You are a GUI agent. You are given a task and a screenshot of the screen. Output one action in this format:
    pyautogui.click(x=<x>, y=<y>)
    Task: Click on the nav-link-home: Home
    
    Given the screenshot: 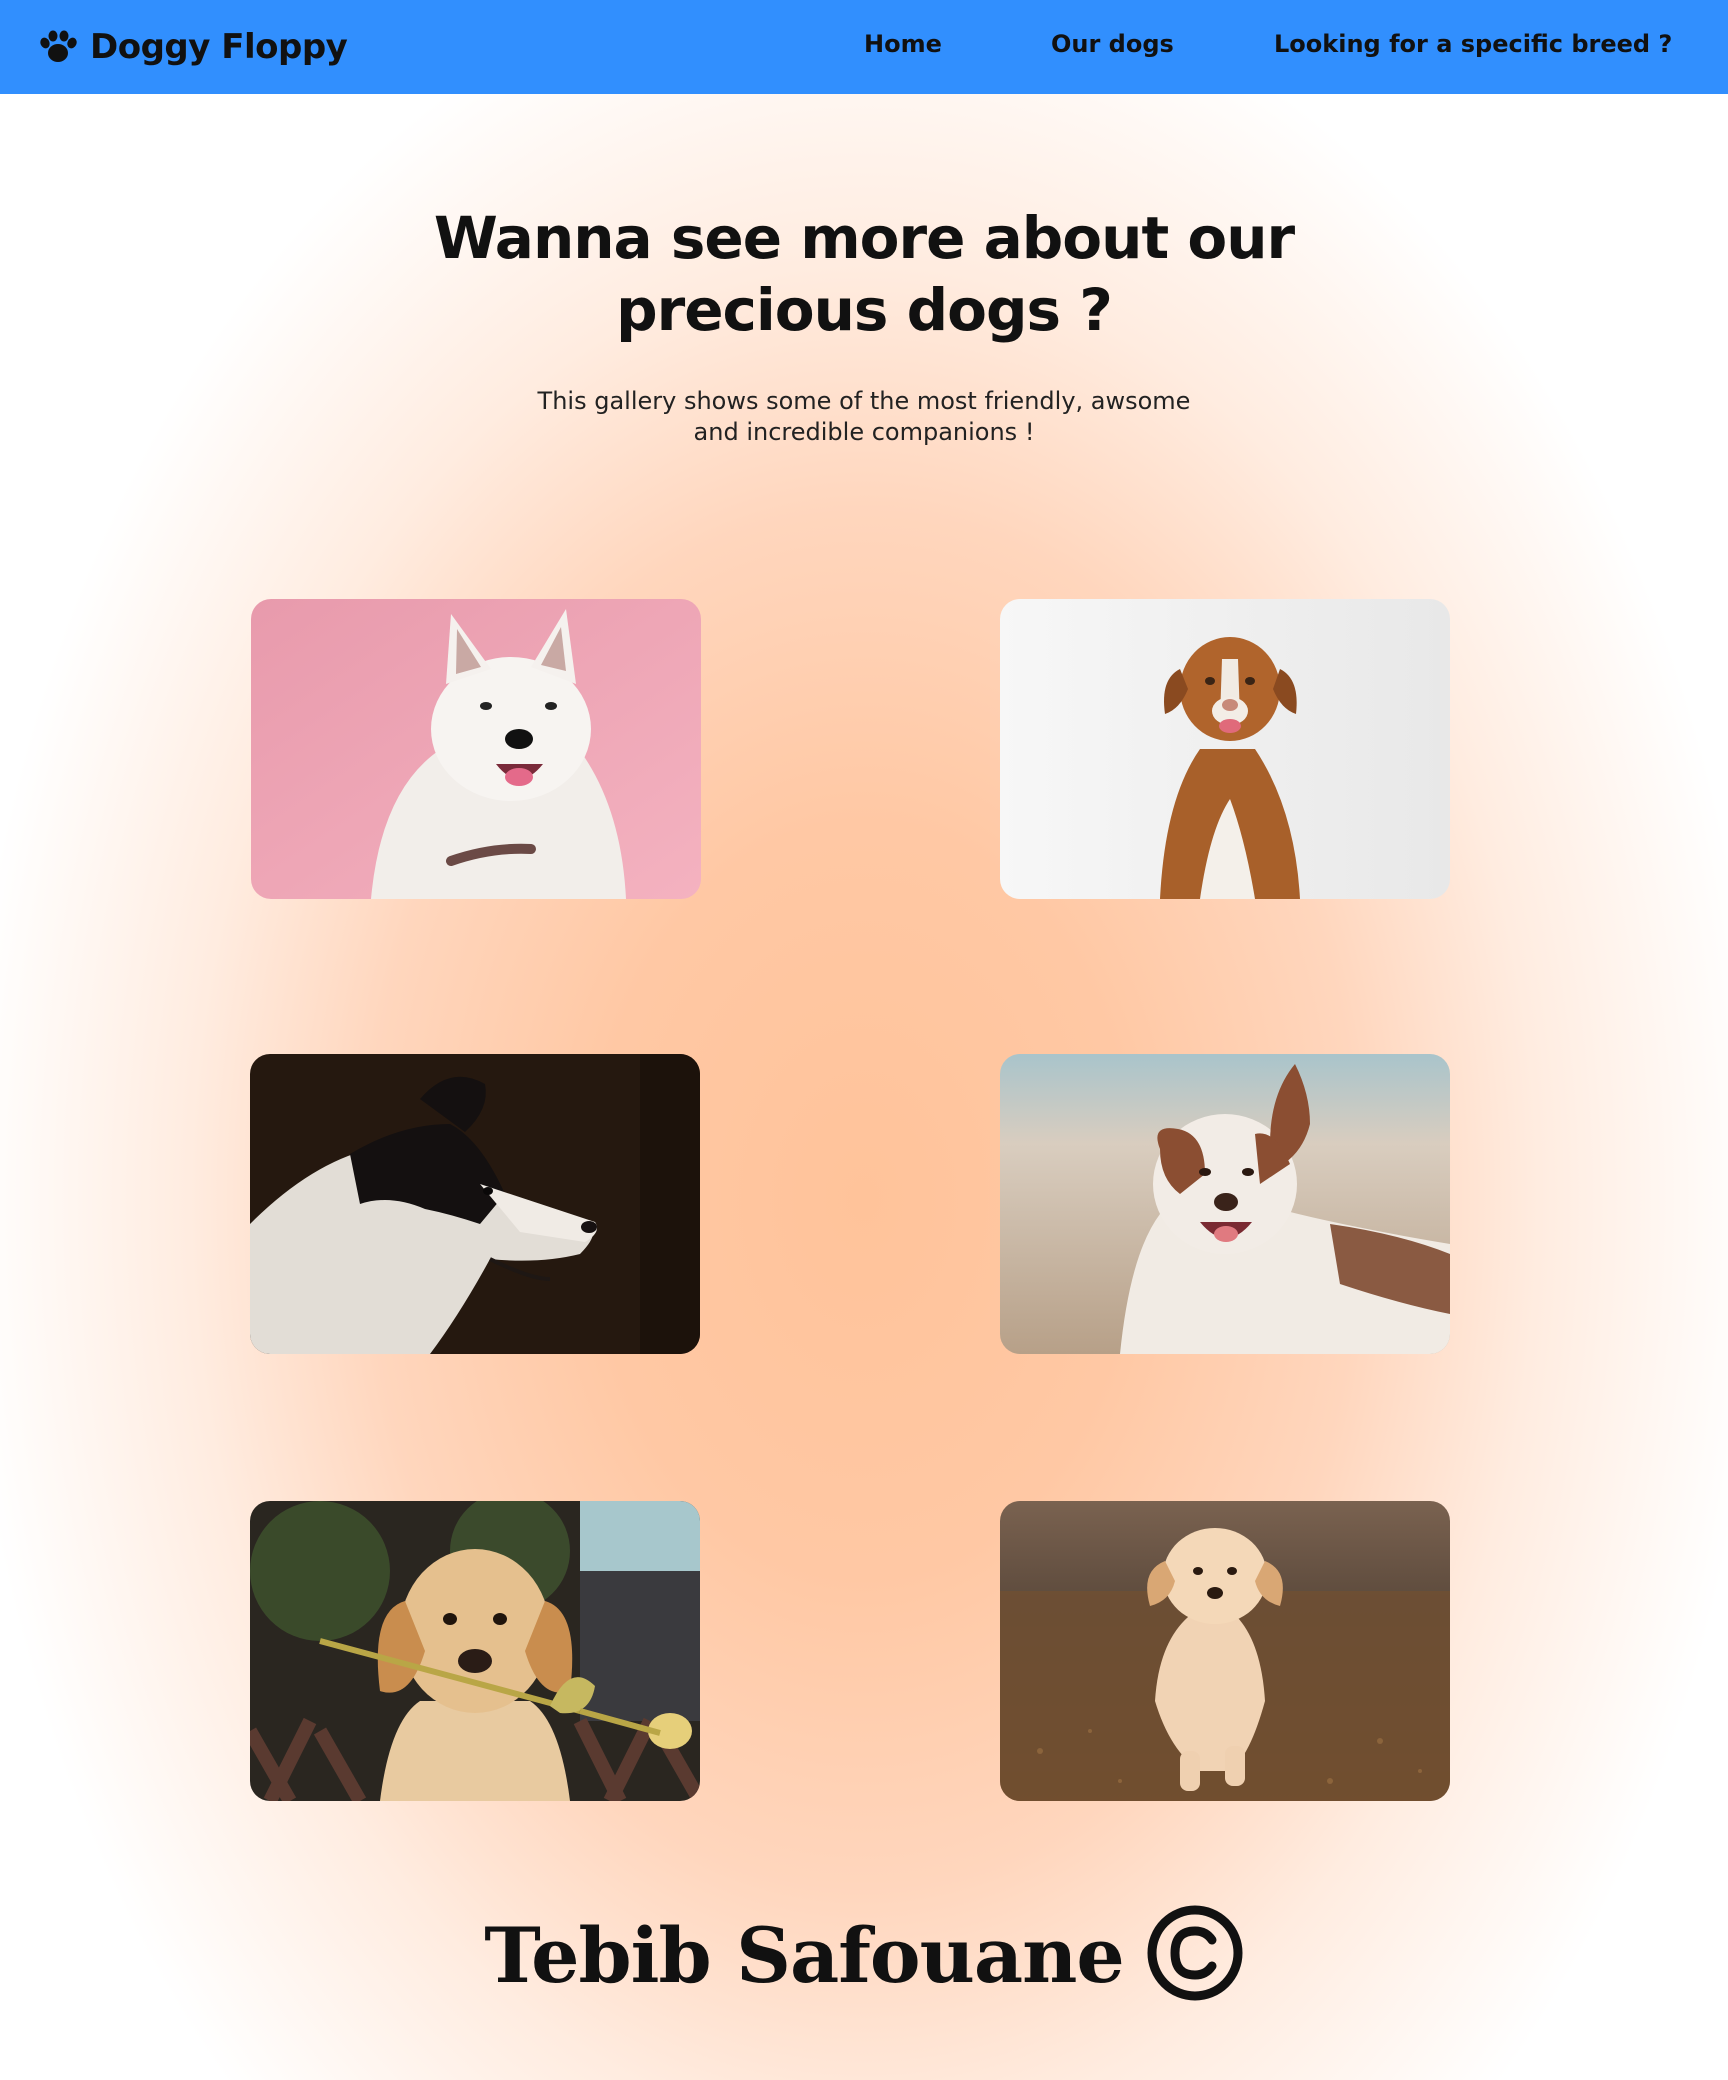 What is the action you would take?
    pyautogui.click(x=903, y=44)
    